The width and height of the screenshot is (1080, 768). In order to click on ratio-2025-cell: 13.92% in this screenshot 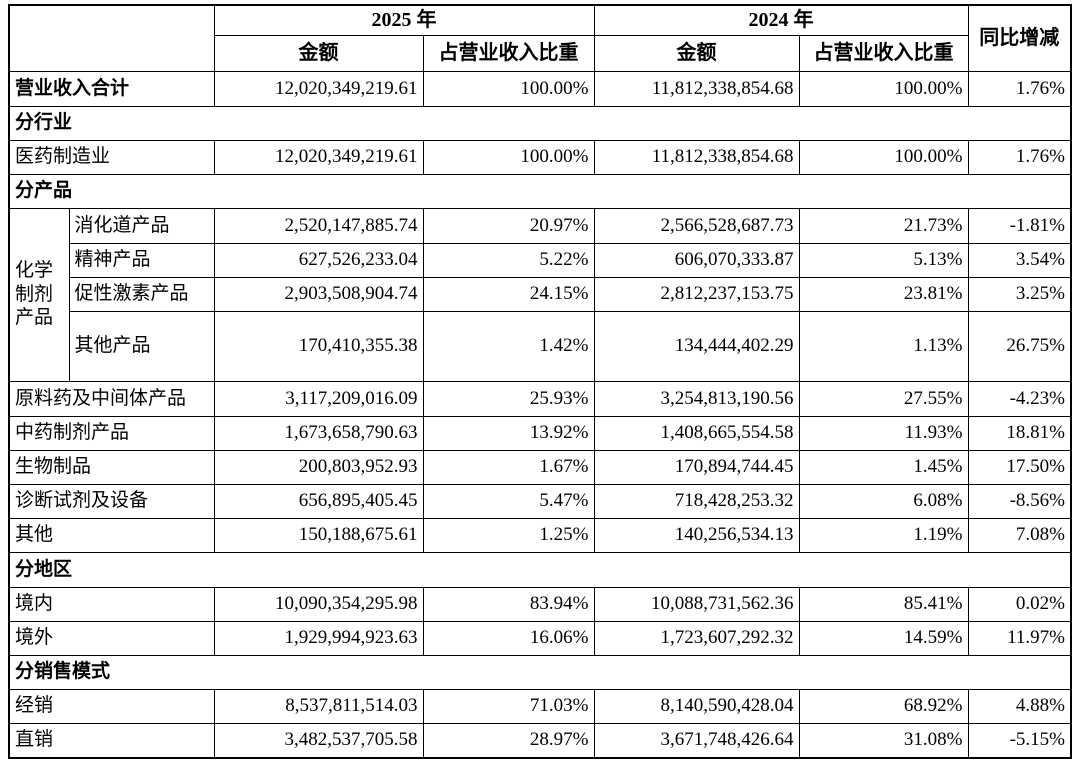, I will do `click(508, 433)`.